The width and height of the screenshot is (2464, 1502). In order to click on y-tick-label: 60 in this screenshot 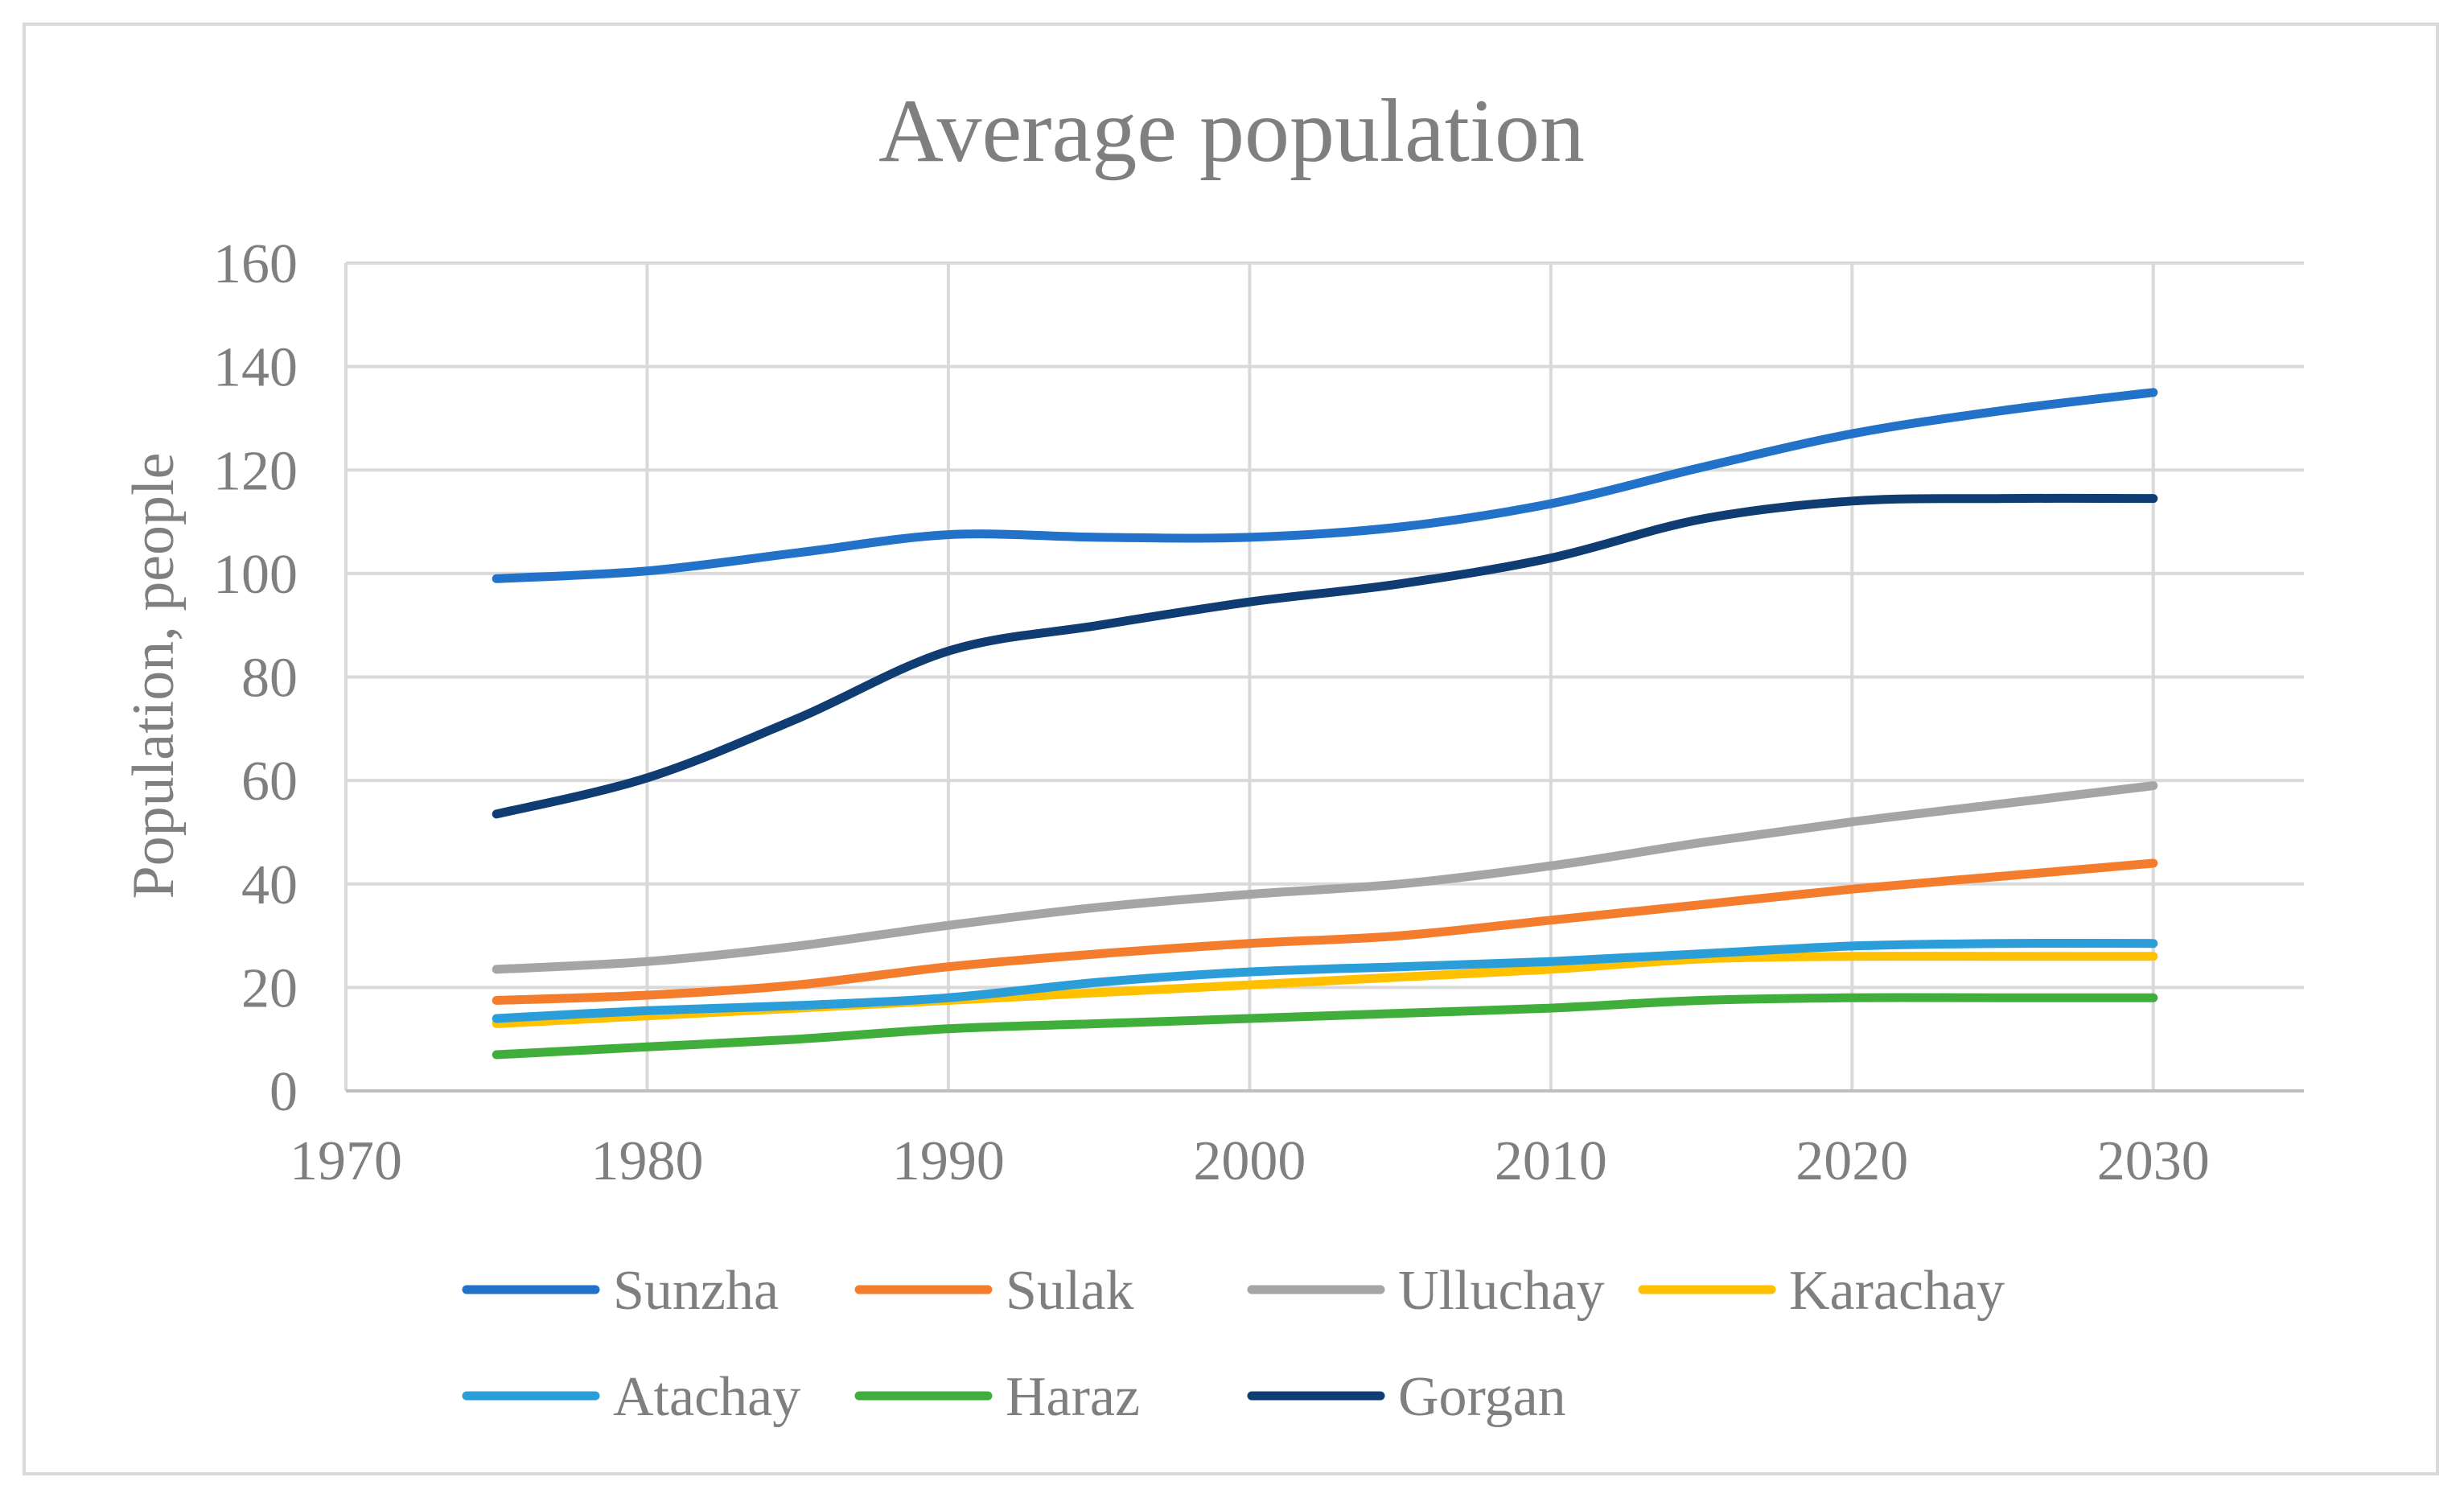, I will do `click(269, 782)`.